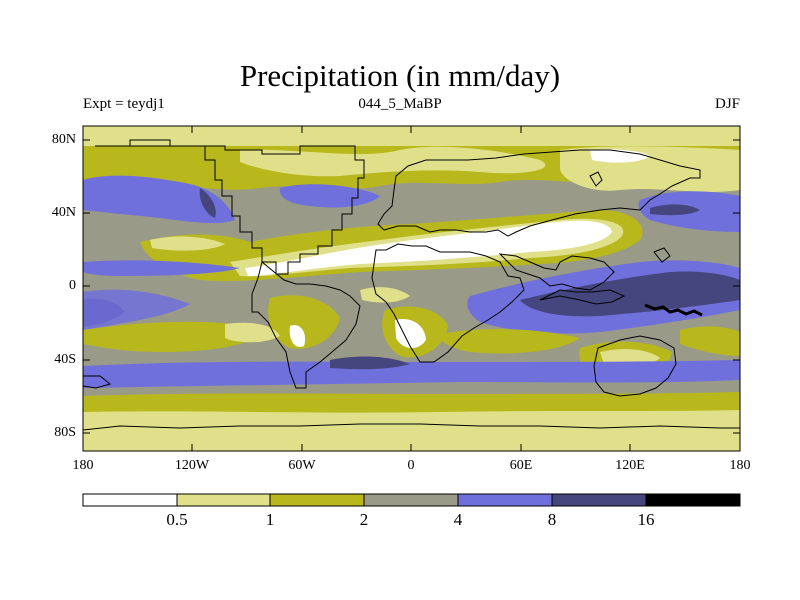 Image resolution: width=800 pixels, height=600 pixels. What do you see at coordinates (302, 465) in the screenshot?
I see `lon-label-60w: 60W` at bounding box center [302, 465].